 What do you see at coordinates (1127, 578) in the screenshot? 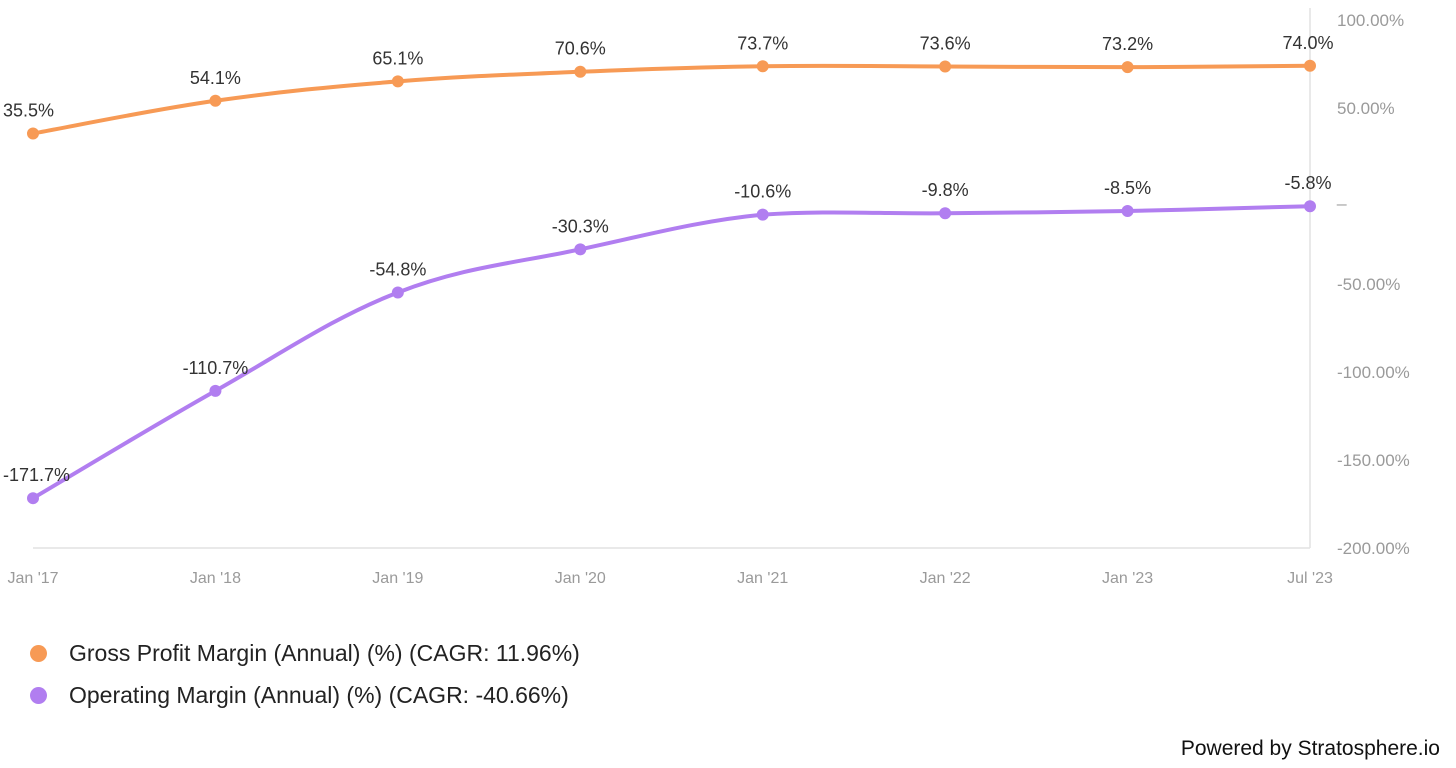
I see `x-tick-label: Jan '23` at bounding box center [1127, 578].